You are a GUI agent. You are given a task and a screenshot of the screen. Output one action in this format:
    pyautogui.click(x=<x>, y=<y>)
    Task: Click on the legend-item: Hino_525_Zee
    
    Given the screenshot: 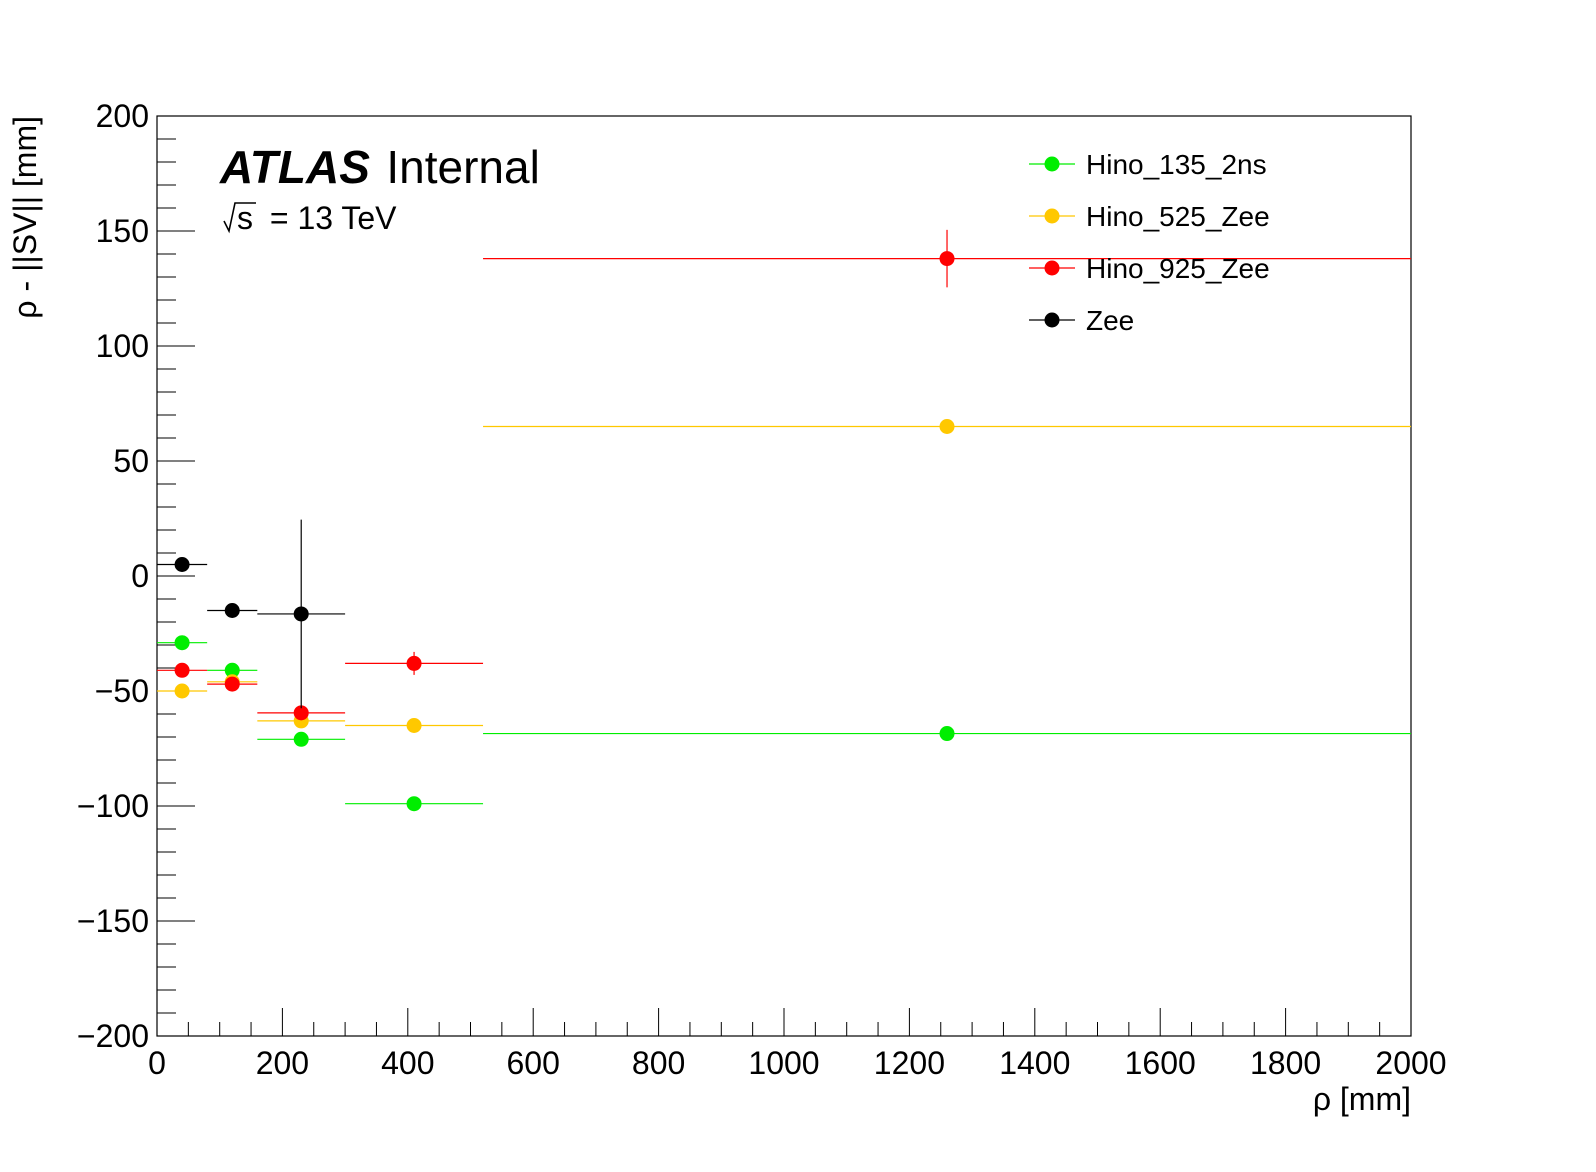 What is the action you would take?
    pyautogui.click(x=1149, y=216)
    